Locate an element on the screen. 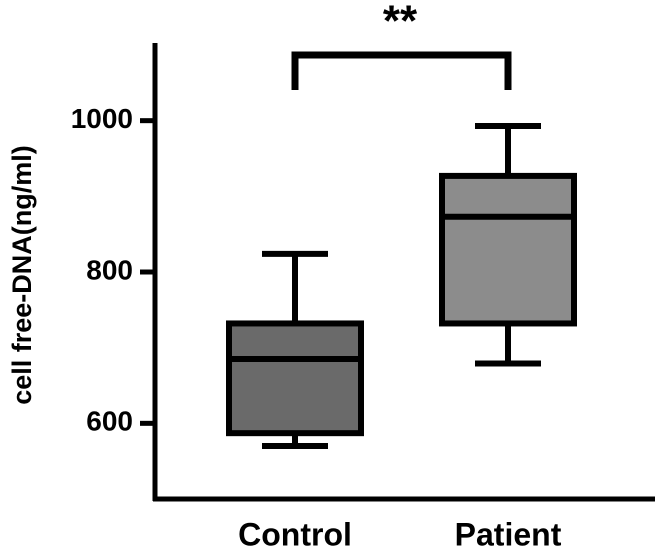 Image resolution: width=655 pixels, height=557 pixels. significance: ** is located at coordinates (400, 23).